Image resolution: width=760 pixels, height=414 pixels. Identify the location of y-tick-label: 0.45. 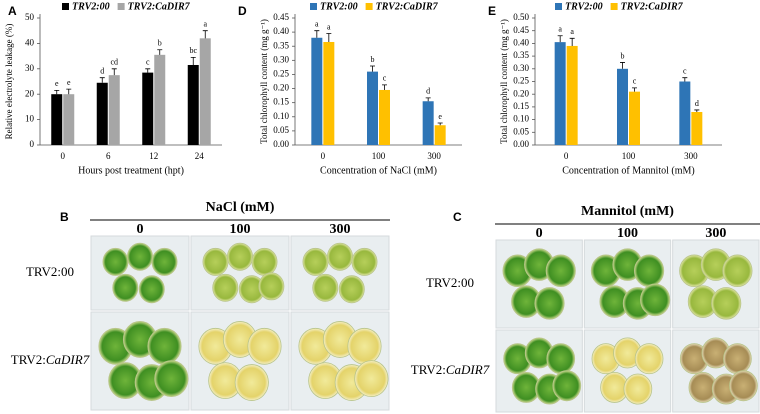
(521, 30).